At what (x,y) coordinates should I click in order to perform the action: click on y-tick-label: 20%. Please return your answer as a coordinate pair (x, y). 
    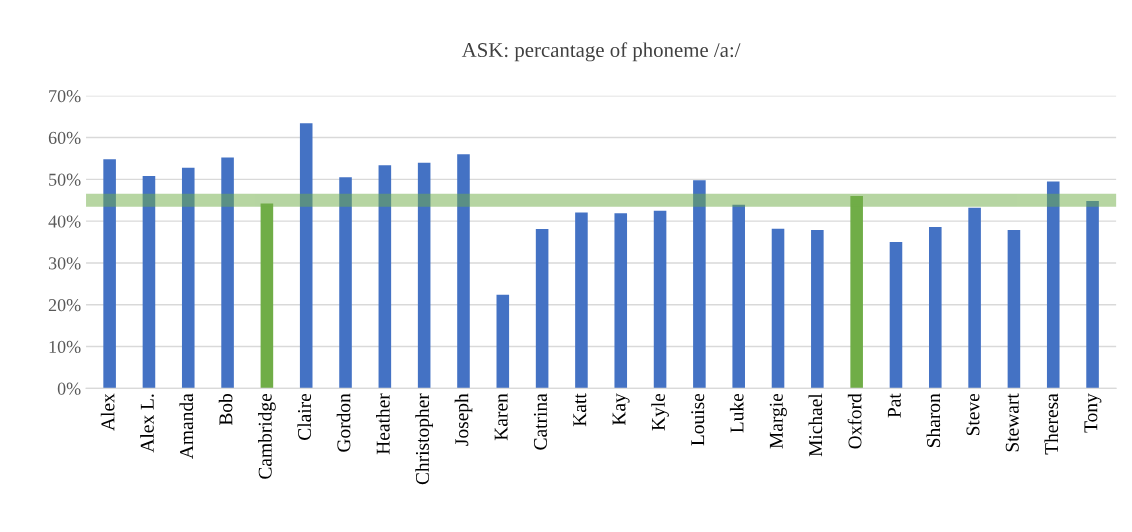
    Looking at the image, I should click on (64, 305).